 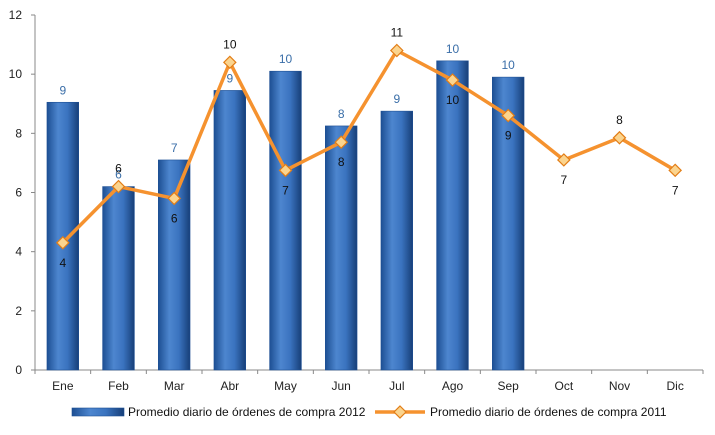 What do you see at coordinates (18, 252) in the screenshot?
I see `y-tick-label: 4` at bounding box center [18, 252].